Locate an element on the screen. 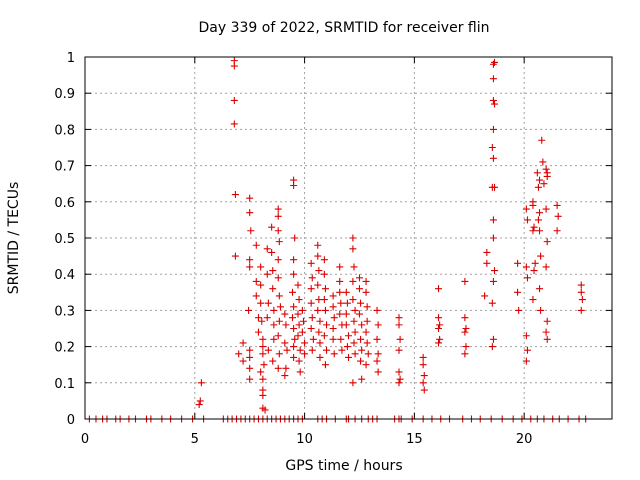 This screenshot has height=480, width=640. y-tick-label: 0.2 is located at coordinates (64, 348).